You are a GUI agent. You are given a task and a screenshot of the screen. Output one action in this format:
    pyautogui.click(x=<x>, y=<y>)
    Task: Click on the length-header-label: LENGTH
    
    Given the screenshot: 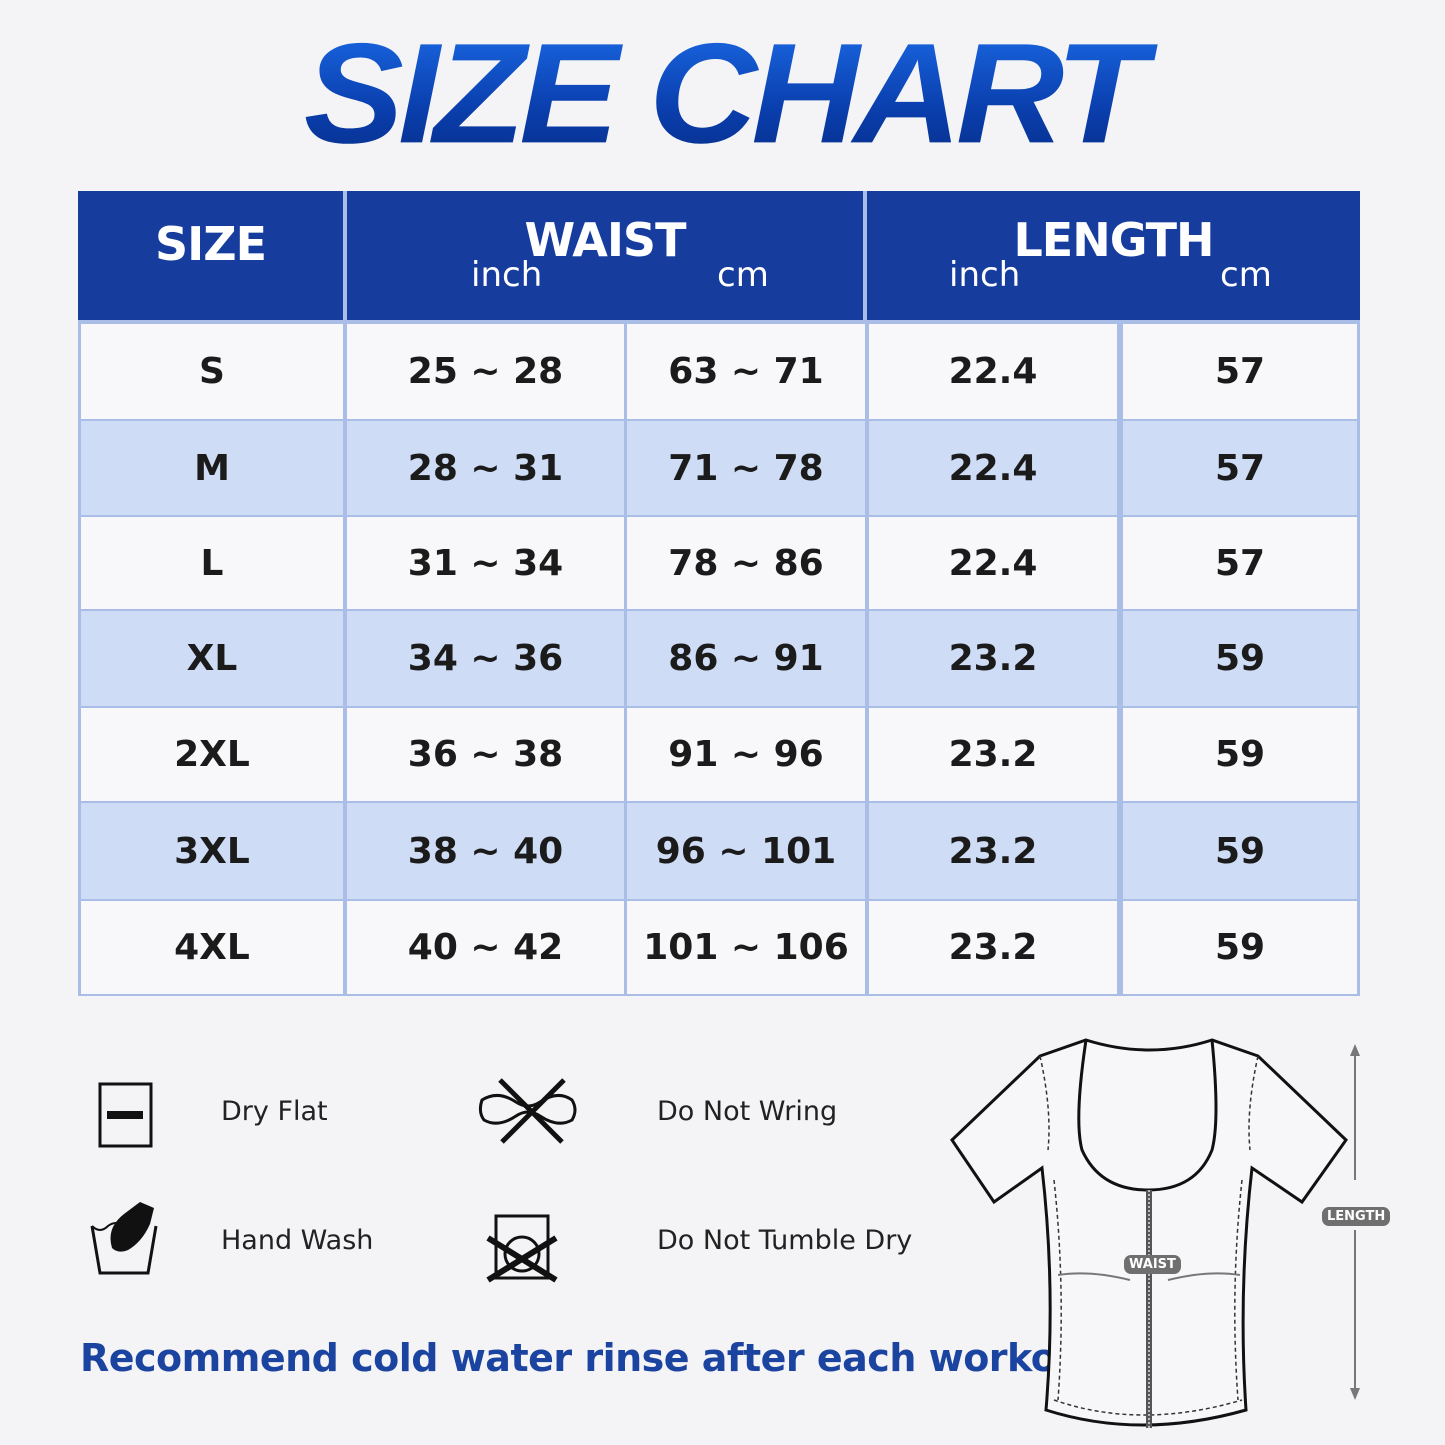 What is the action you would take?
    pyautogui.click(x=1113, y=240)
    